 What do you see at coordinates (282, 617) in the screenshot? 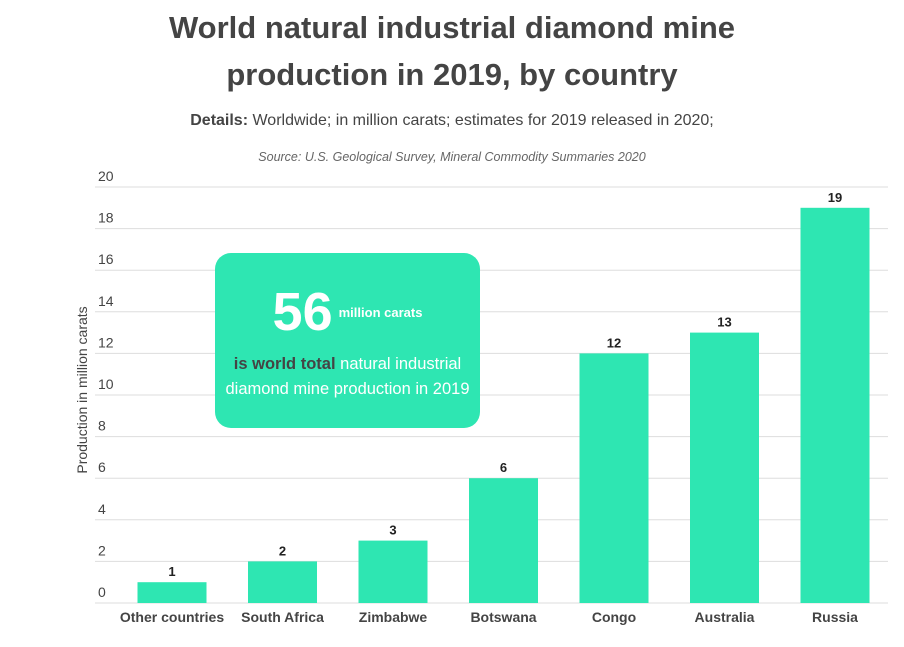
I see `x-tick-label-1: South Africa` at bounding box center [282, 617].